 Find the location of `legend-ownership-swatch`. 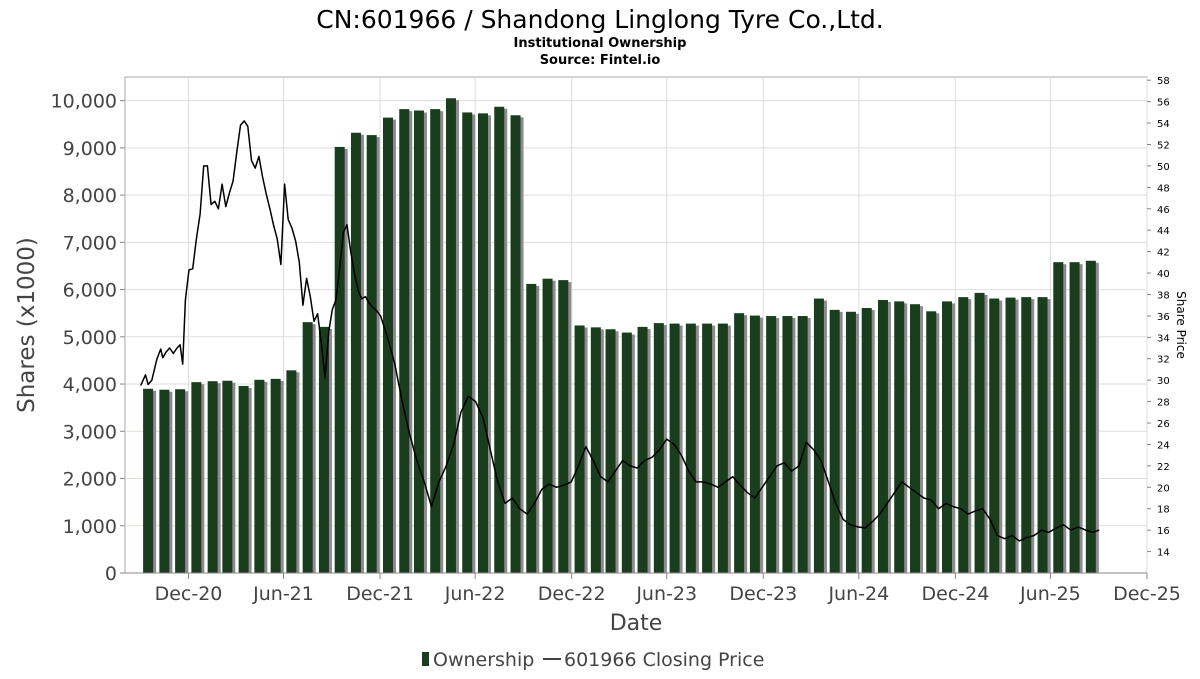

legend-ownership-swatch is located at coordinates (425, 659).